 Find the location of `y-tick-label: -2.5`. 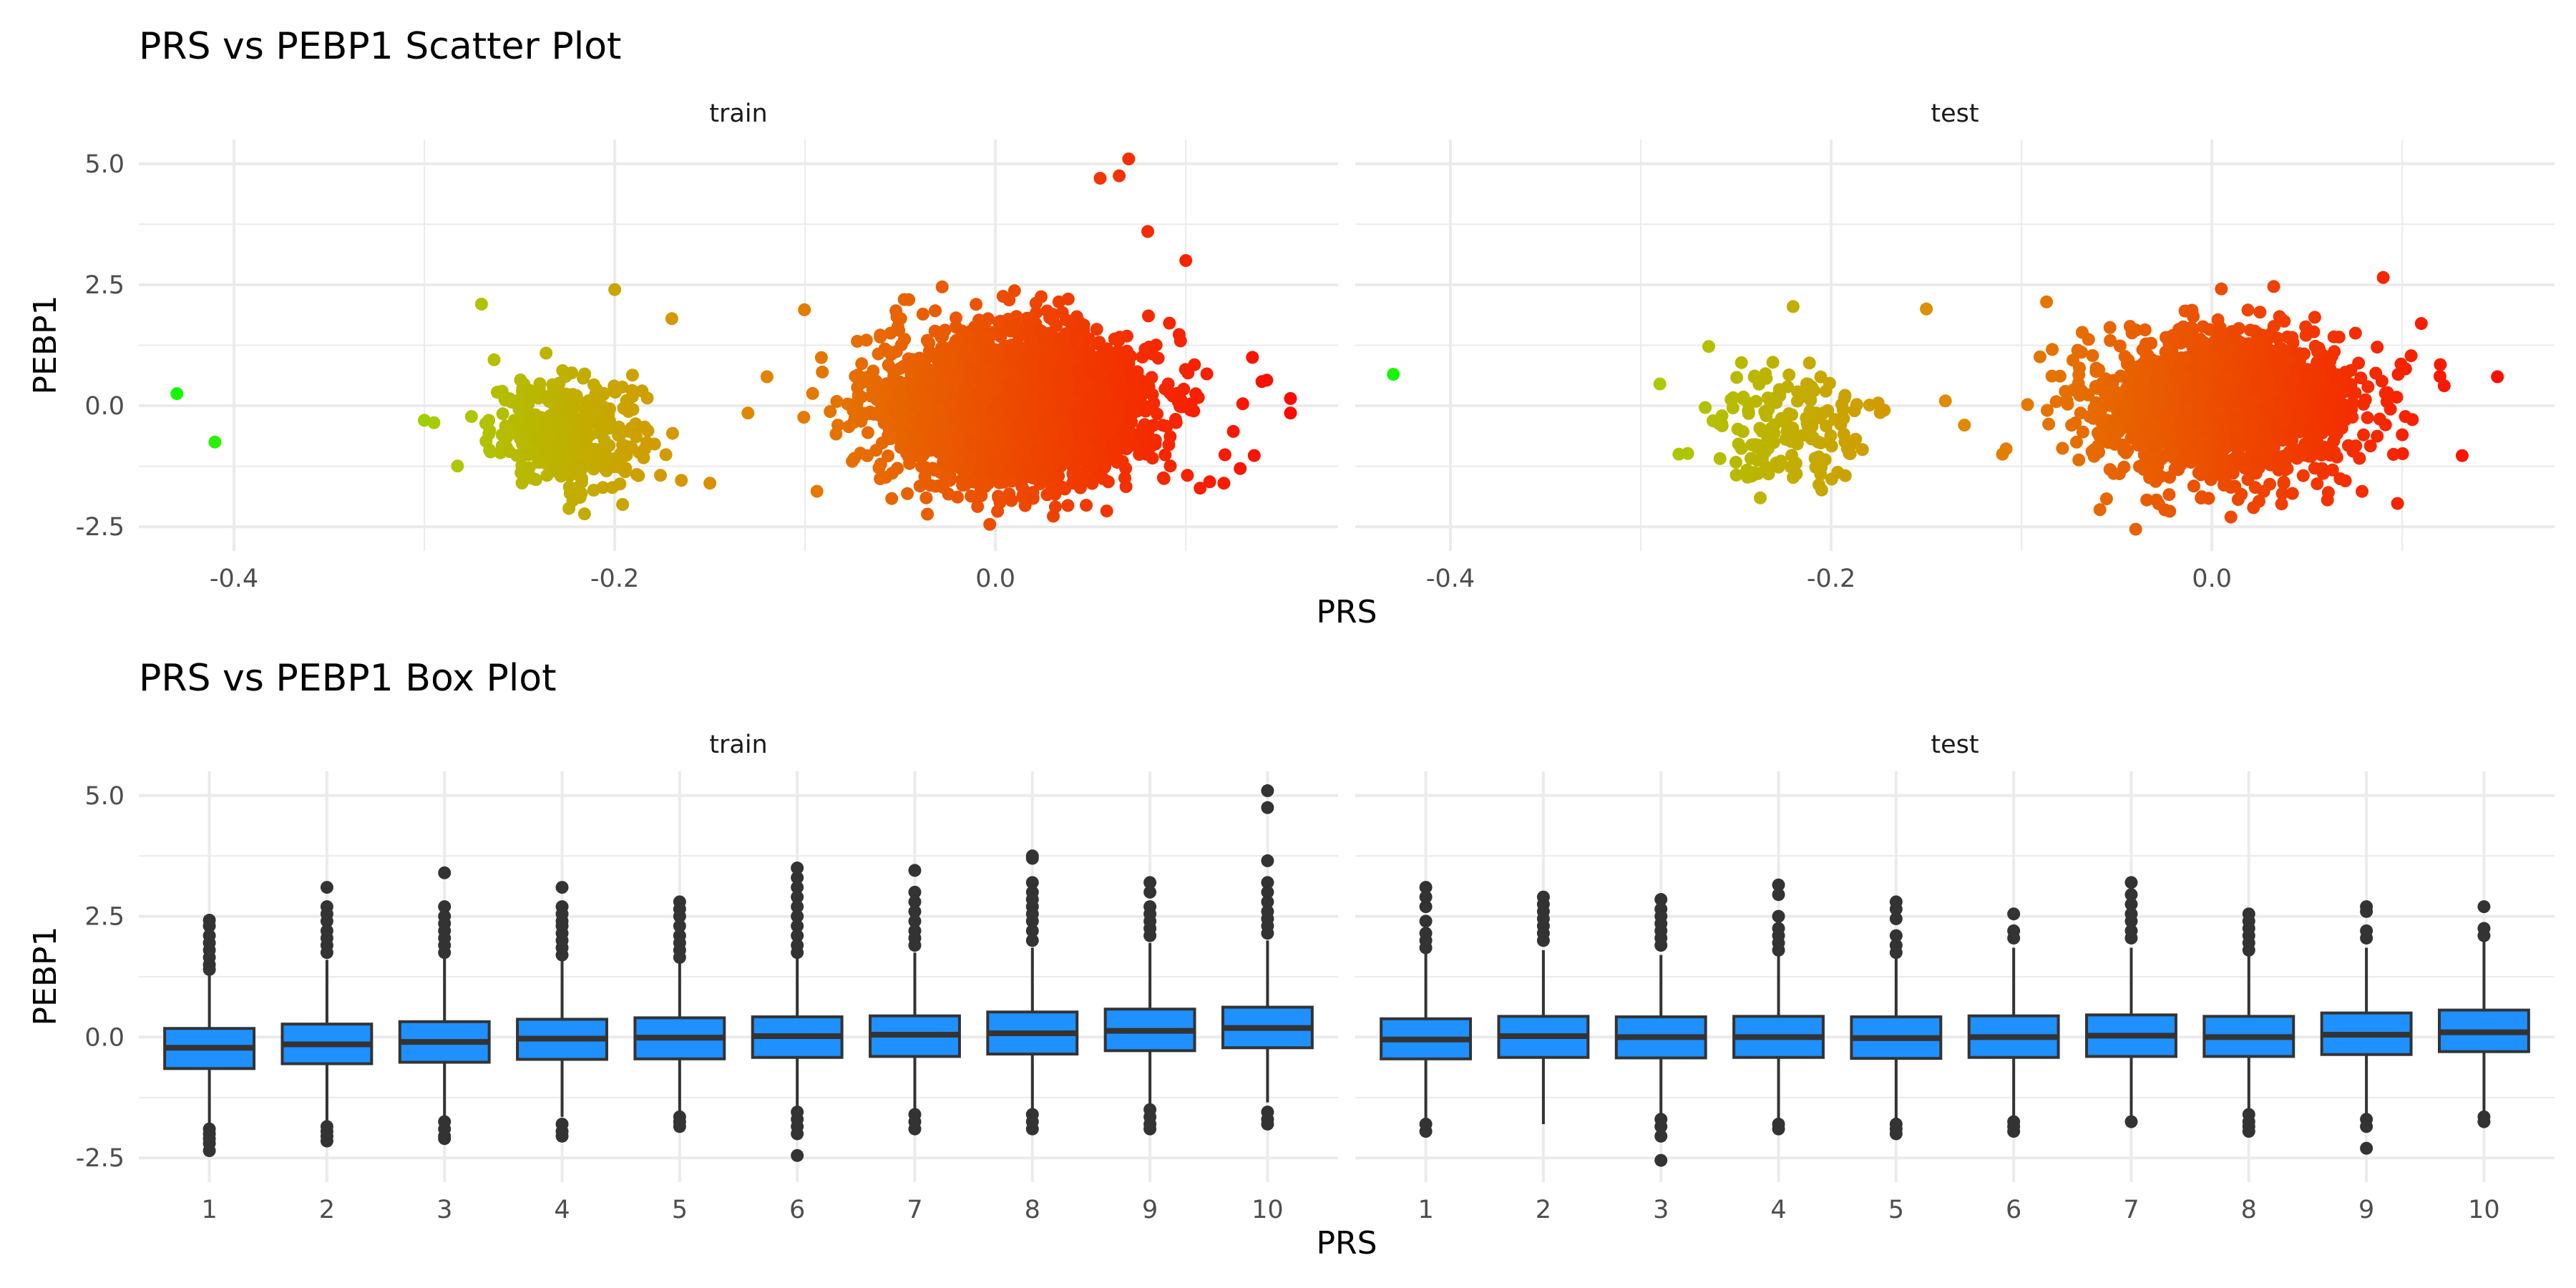

y-tick-label: -2.5 is located at coordinates (100, 527).